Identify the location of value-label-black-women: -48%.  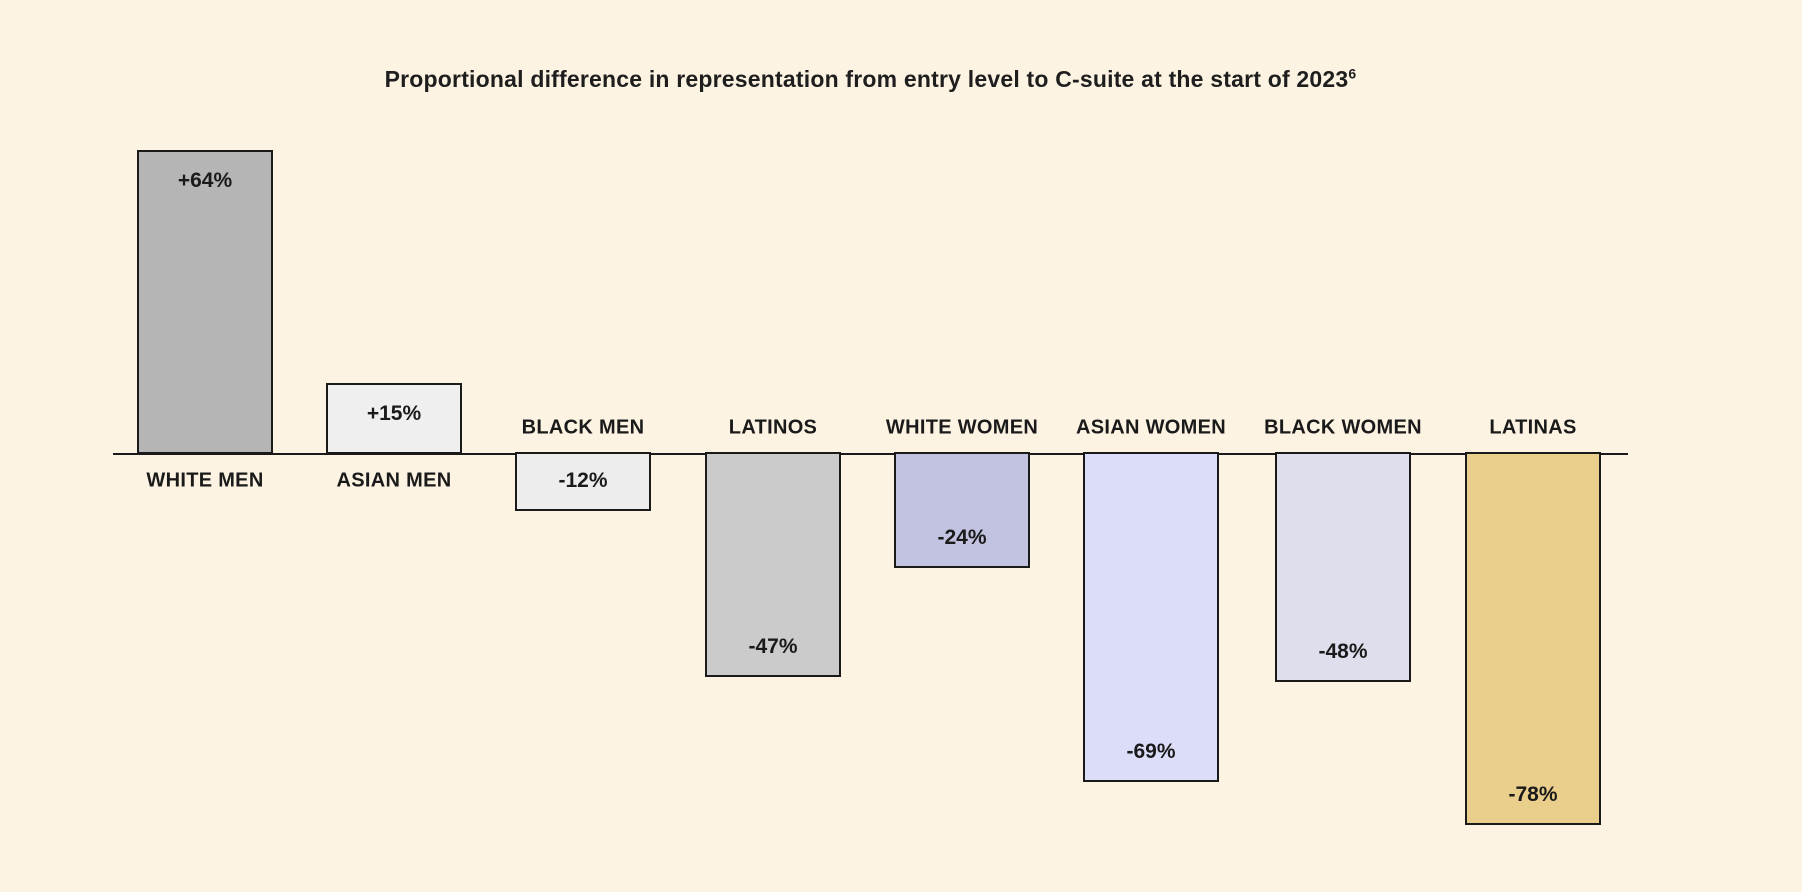
(1343, 651).